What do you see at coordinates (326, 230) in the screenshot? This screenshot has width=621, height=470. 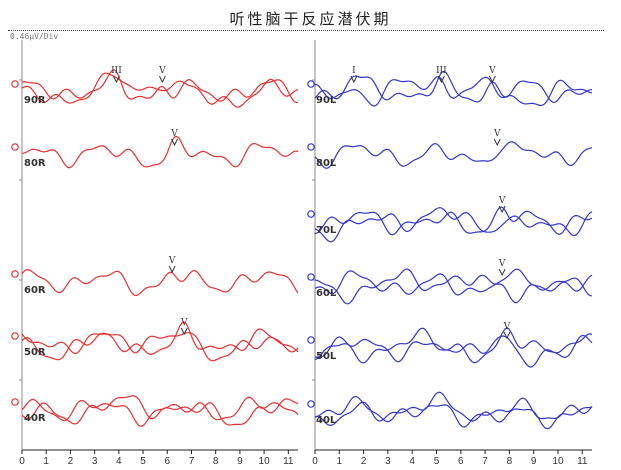 I see `left-trace-label: 70L` at bounding box center [326, 230].